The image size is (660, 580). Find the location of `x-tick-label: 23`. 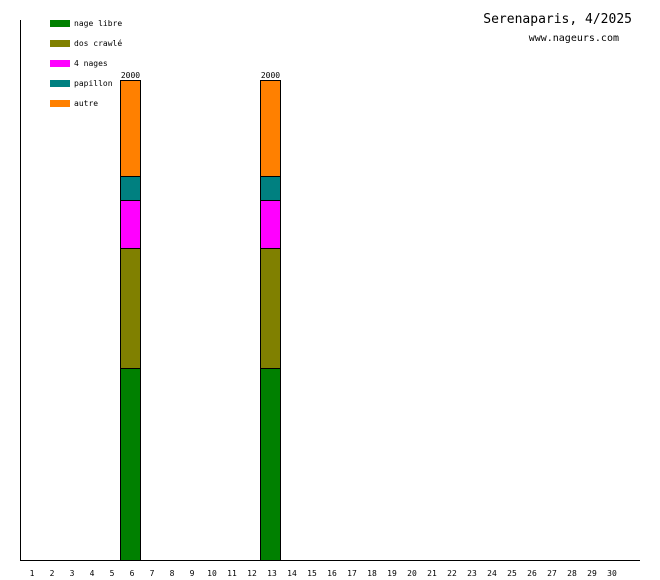

x-tick-label: 23 is located at coordinates (472, 573).